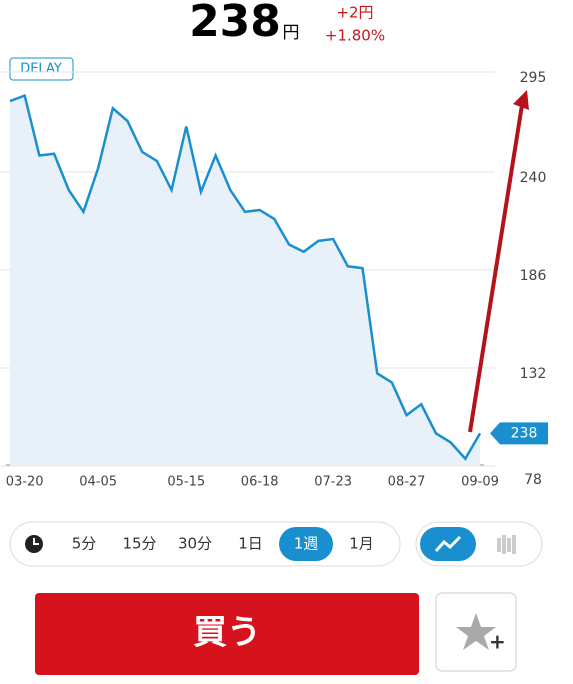 The width and height of the screenshot is (573, 684). Describe the element at coordinates (524, 433) in the screenshot. I see `price-tag: 238` at that location.